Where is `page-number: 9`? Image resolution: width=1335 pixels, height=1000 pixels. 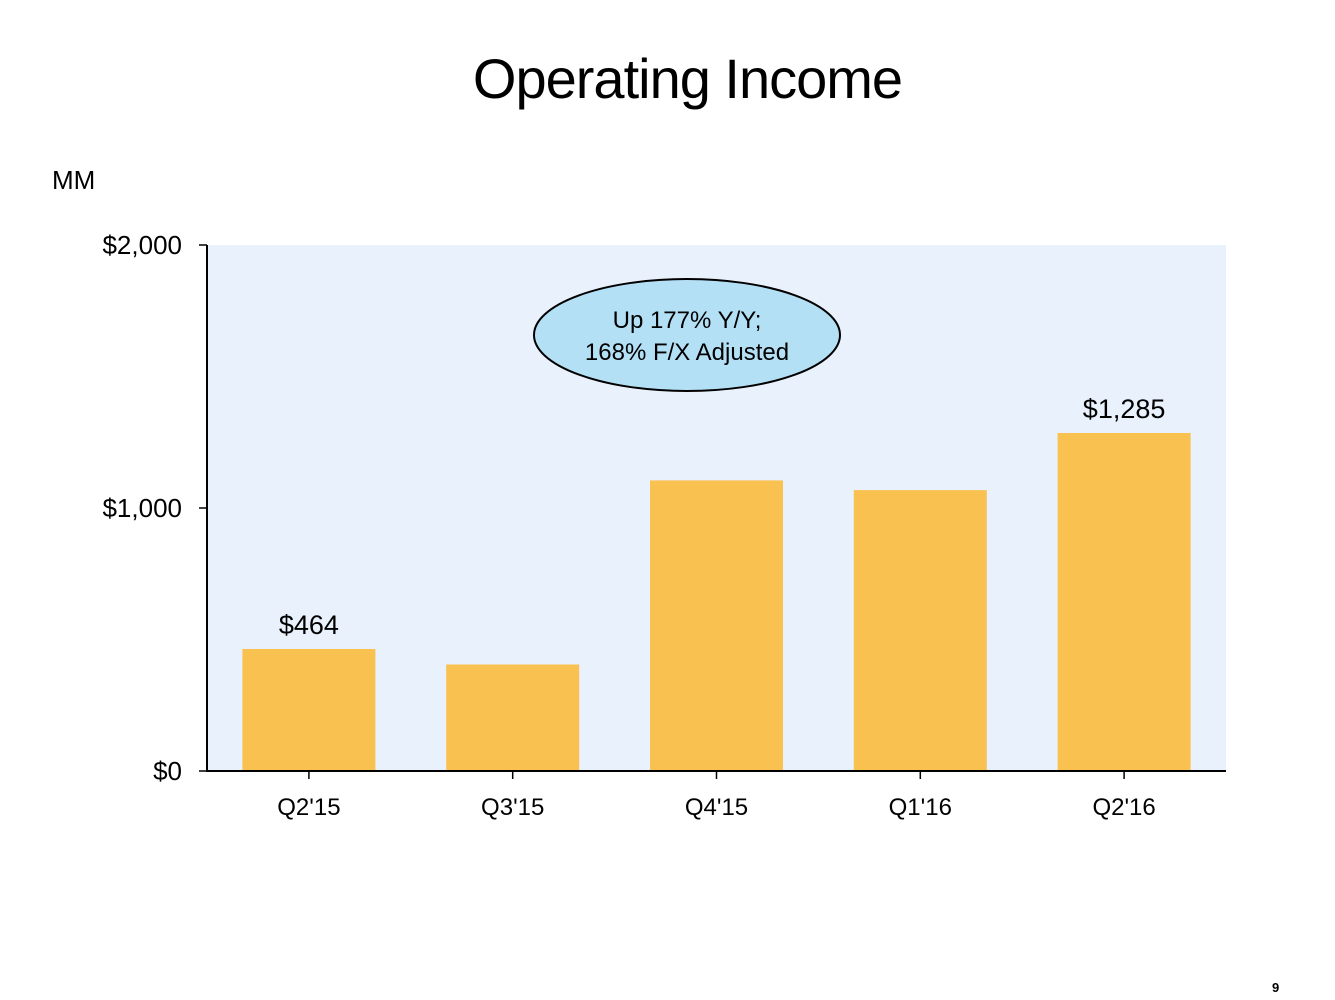
page-number: 9 is located at coordinates (1276, 987).